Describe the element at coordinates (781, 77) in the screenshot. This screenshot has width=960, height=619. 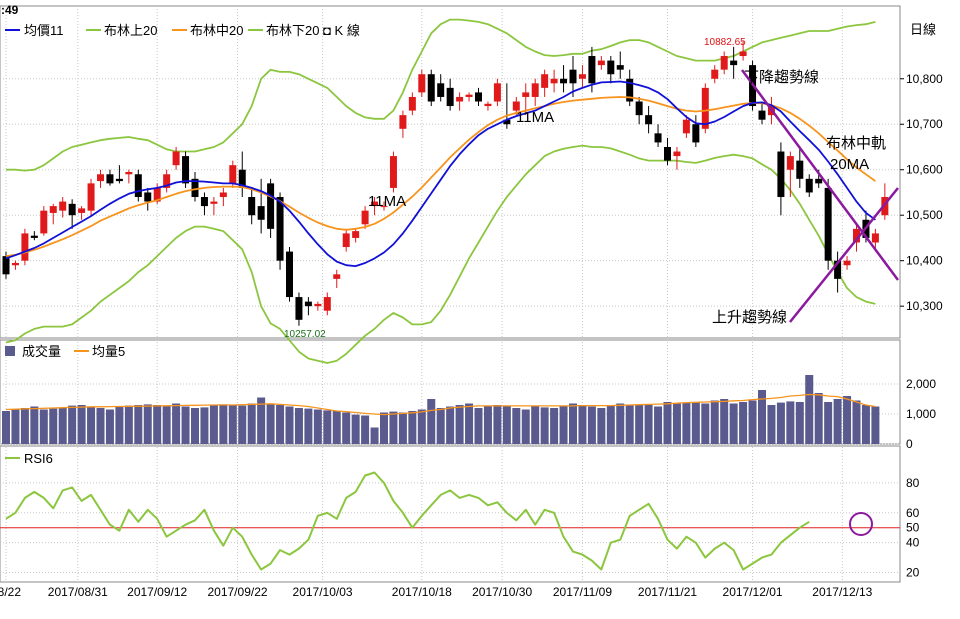
I see `annotation-down-trend: 下降趨勢線` at that location.